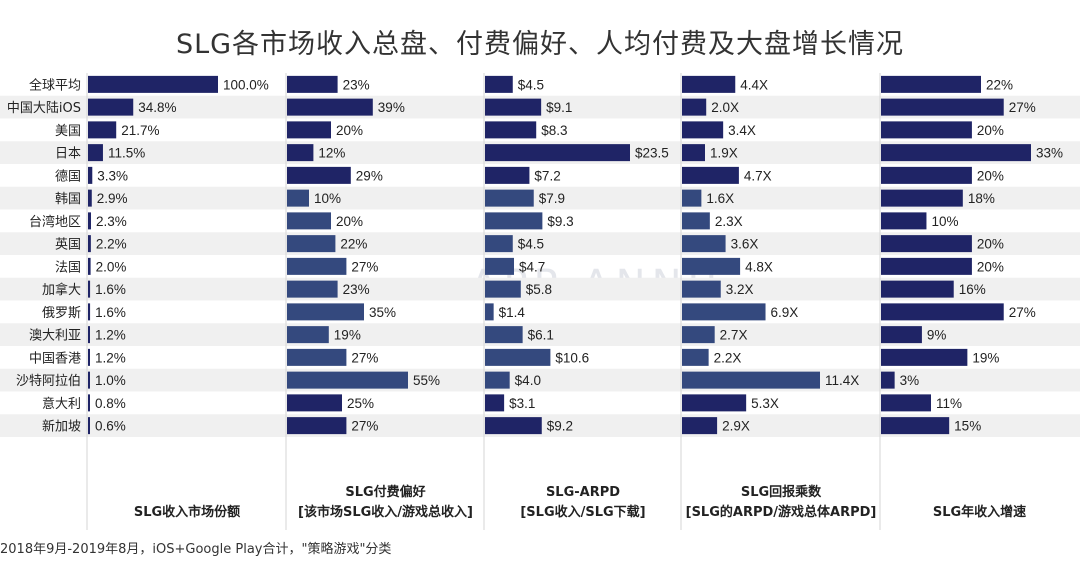 The height and width of the screenshot is (568, 1080). What do you see at coordinates (353, 244) in the screenshot?
I see `data-label: 22%` at bounding box center [353, 244].